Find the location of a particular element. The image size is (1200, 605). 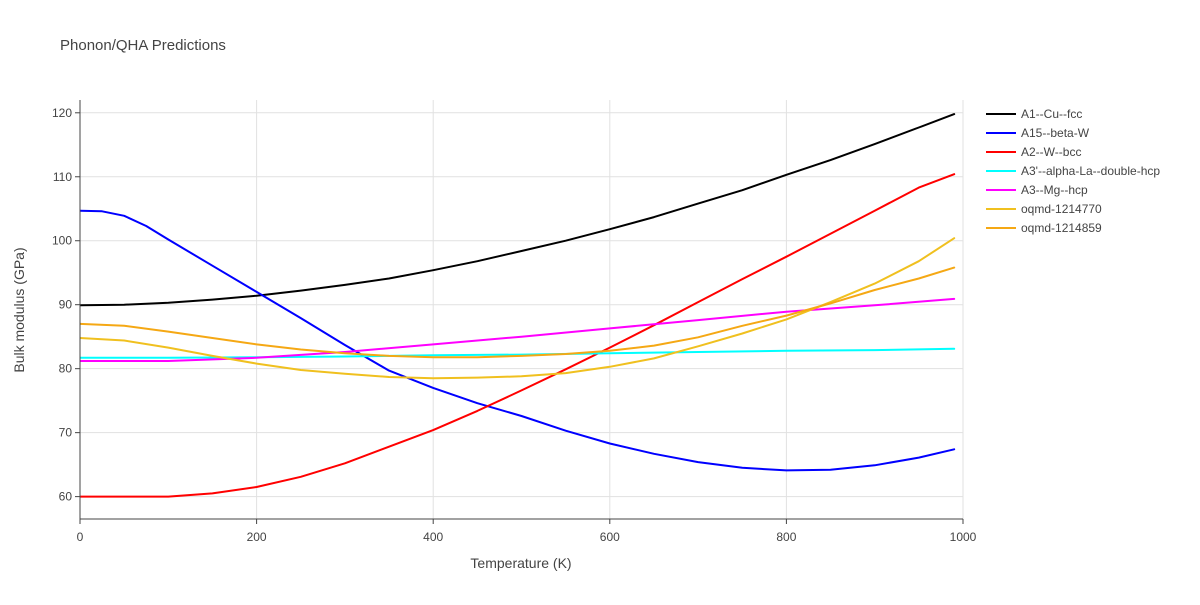

chart-title: Phonon/QHA Predictions is located at coordinates (143, 45).